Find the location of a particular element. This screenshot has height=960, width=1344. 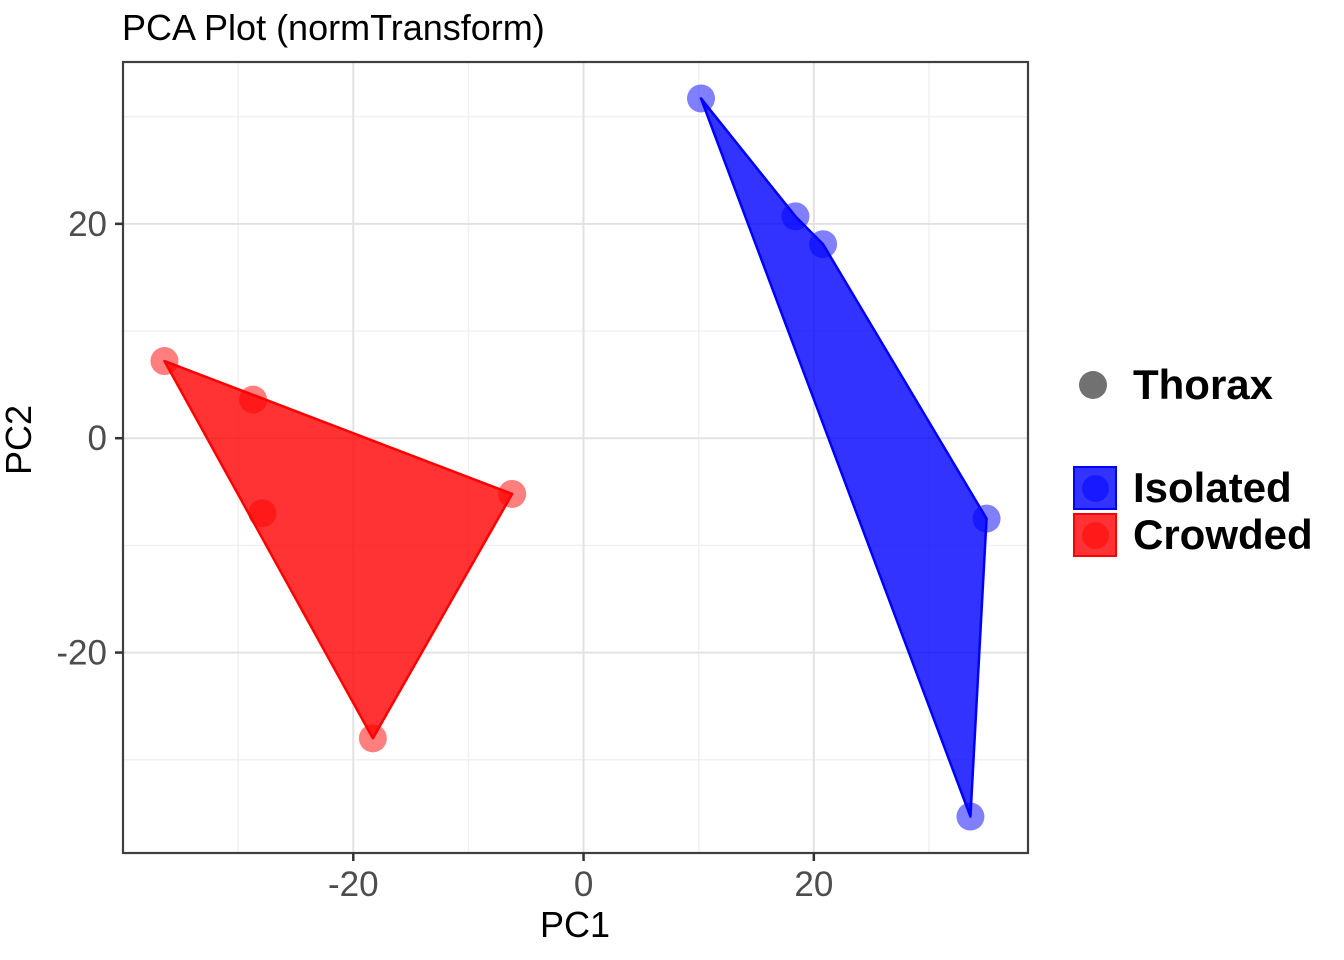

legend-group-condition: Isolated Crowded is located at coordinates (1208, 511).